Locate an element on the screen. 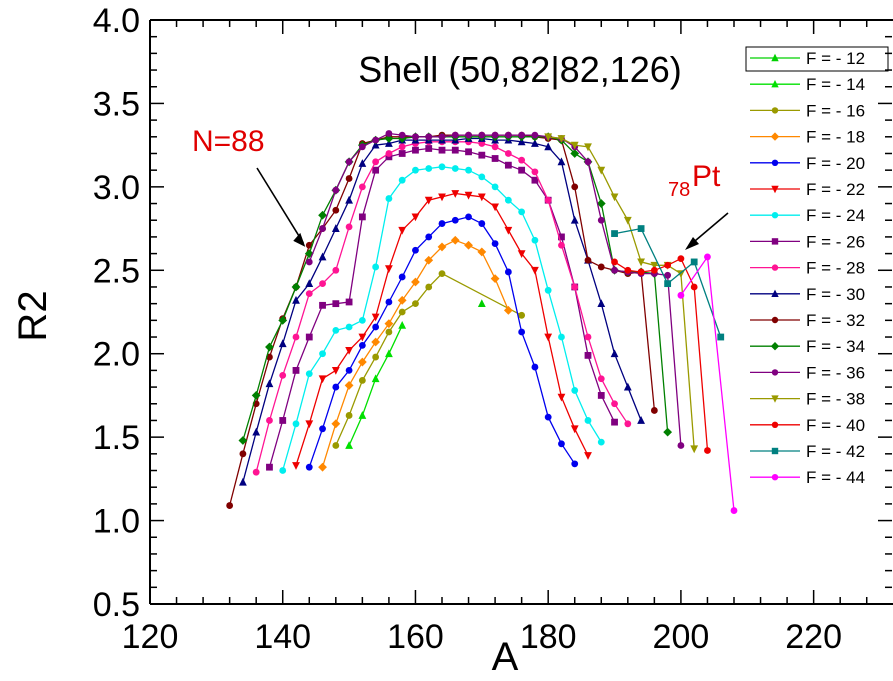  legend-item: F = - 32 is located at coordinates (807, 320).